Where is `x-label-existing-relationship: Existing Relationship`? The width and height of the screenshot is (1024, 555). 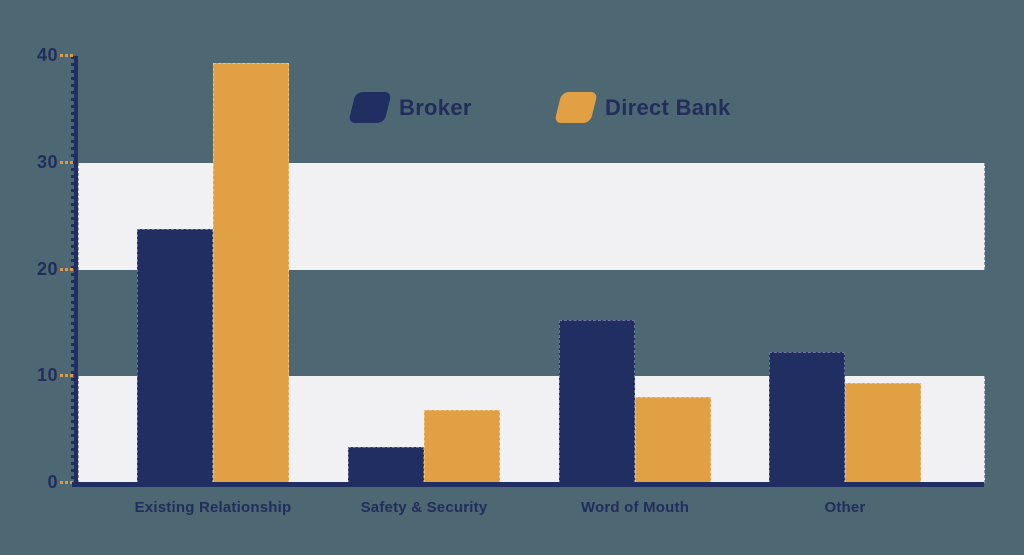 x-label-existing-relationship: Existing Relationship is located at coordinates (213, 507).